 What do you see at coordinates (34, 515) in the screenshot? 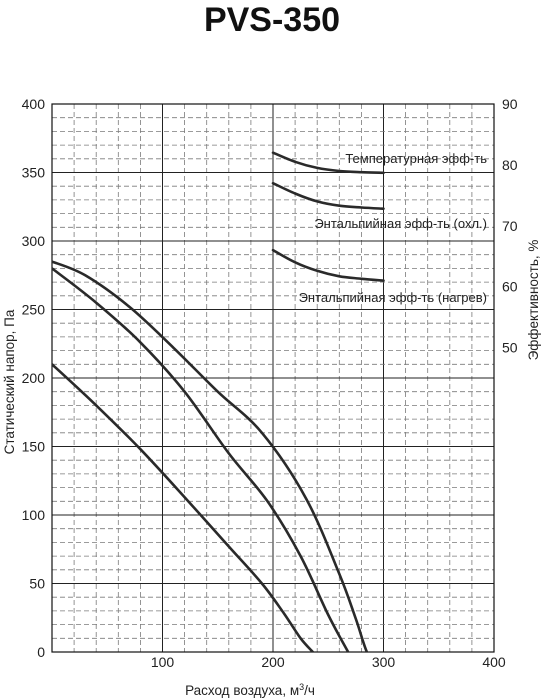
I see `y-tick-label: 100` at bounding box center [34, 515].